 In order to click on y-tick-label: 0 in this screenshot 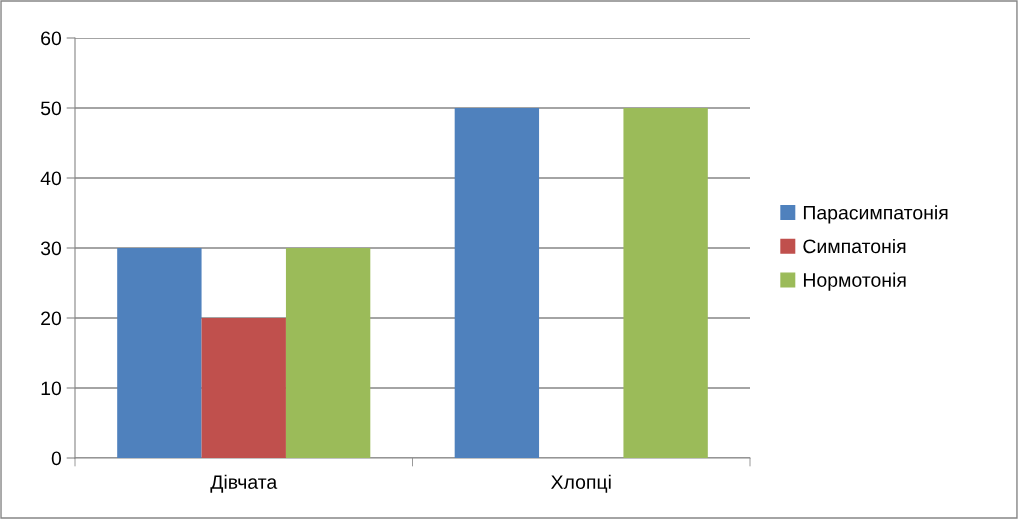, I will do `click(56, 458)`.